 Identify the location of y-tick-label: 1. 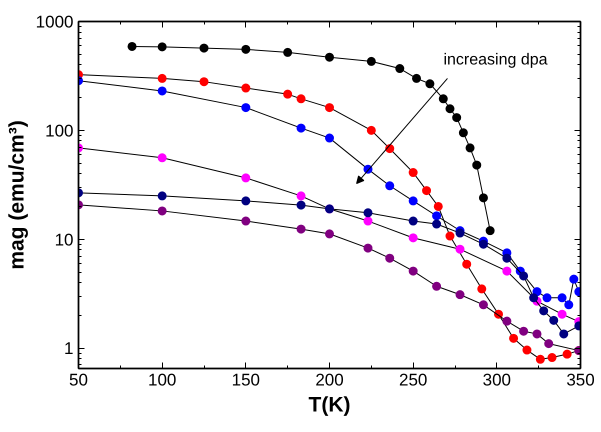
(69, 348).